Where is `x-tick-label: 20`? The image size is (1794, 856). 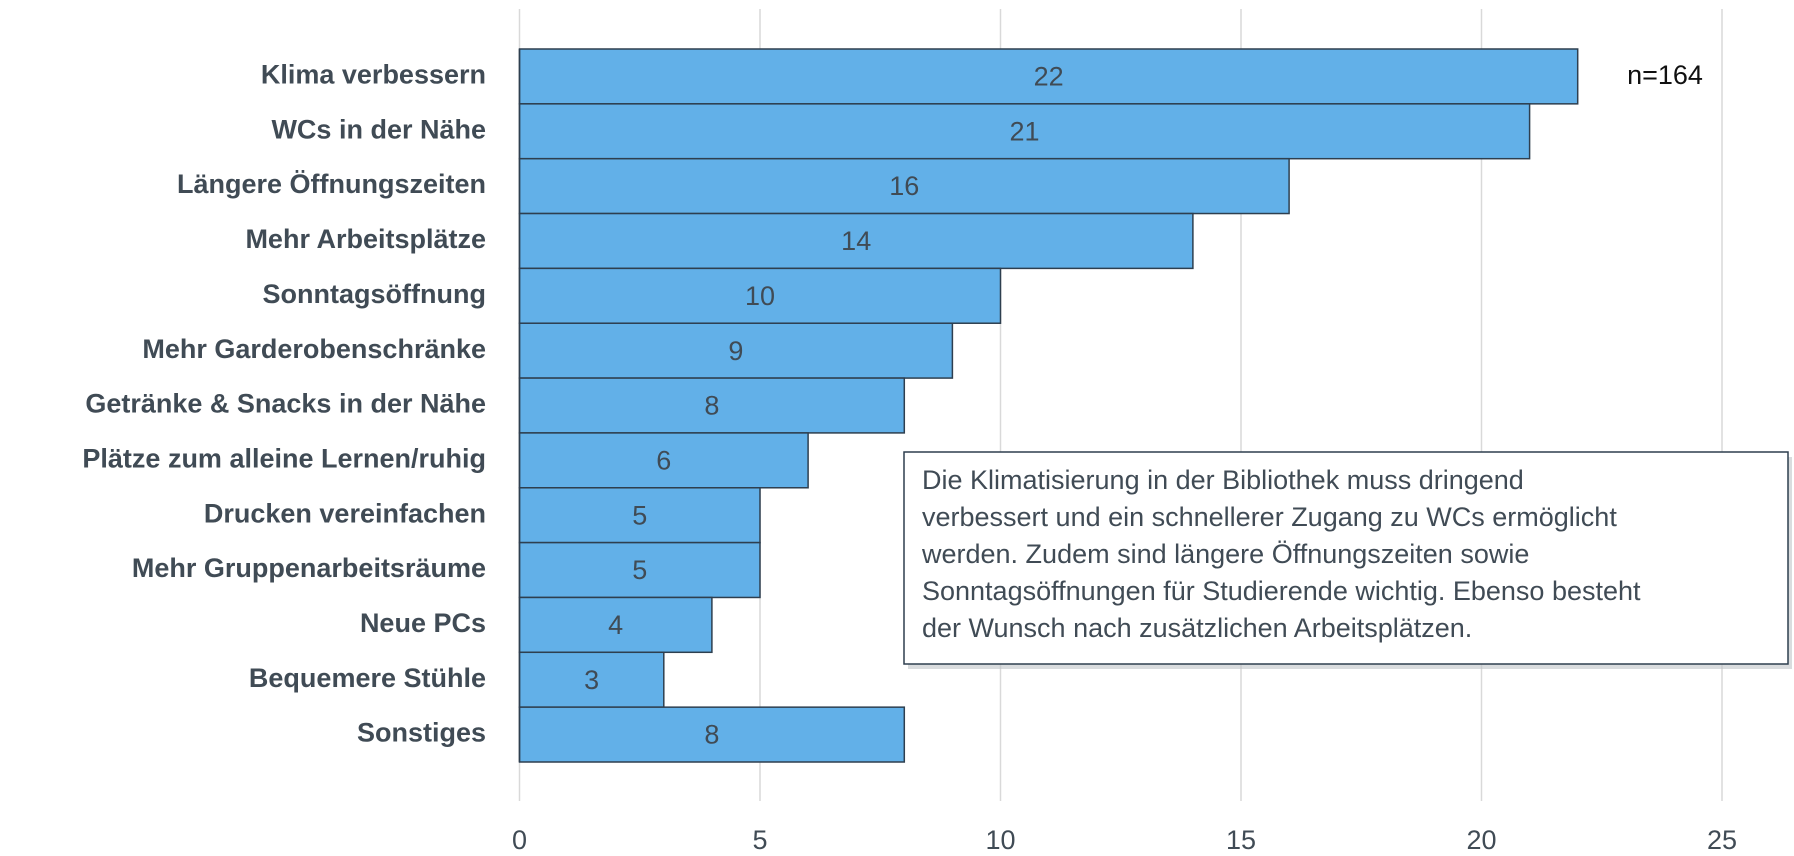
x-tick-label: 20 is located at coordinates (1481, 840).